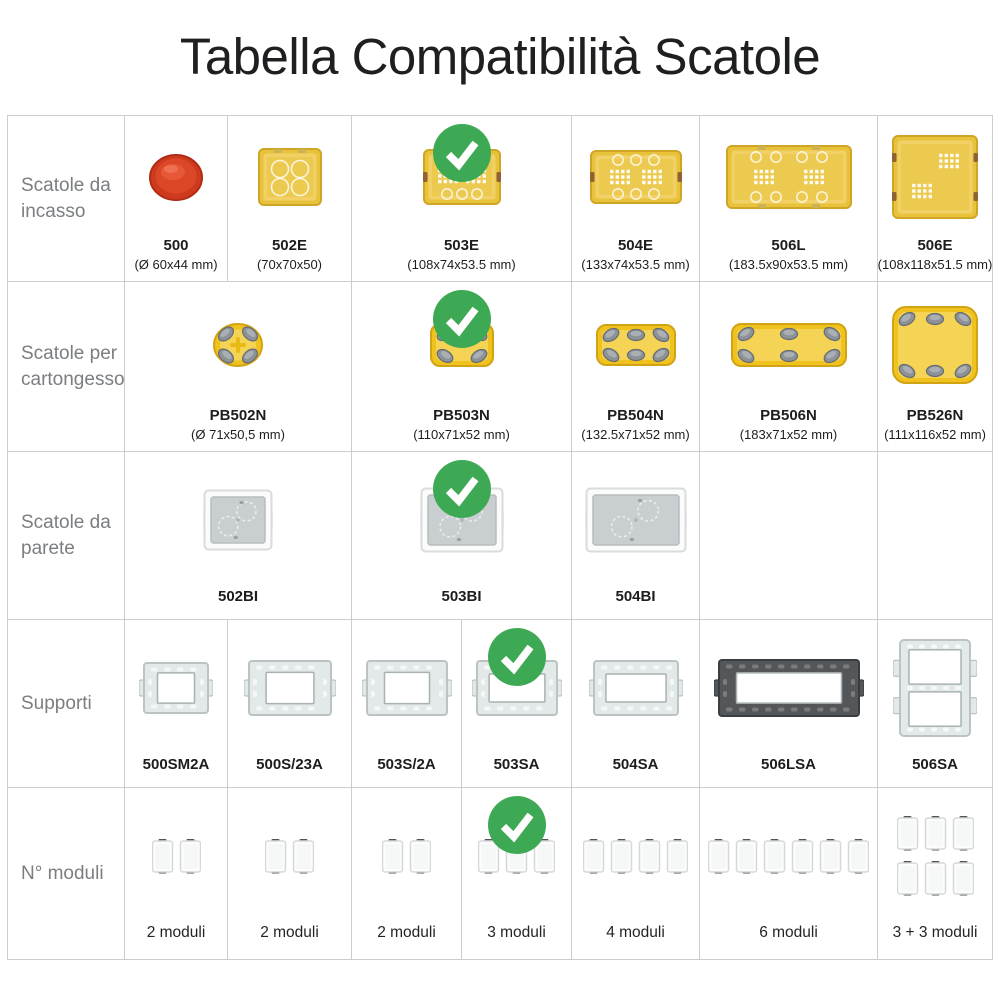 The image size is (1000, 1000). What do you see at coordinates (238, 596) in the screenshot?
I see `product-code: 502BI` at bounding box center [238, 596].